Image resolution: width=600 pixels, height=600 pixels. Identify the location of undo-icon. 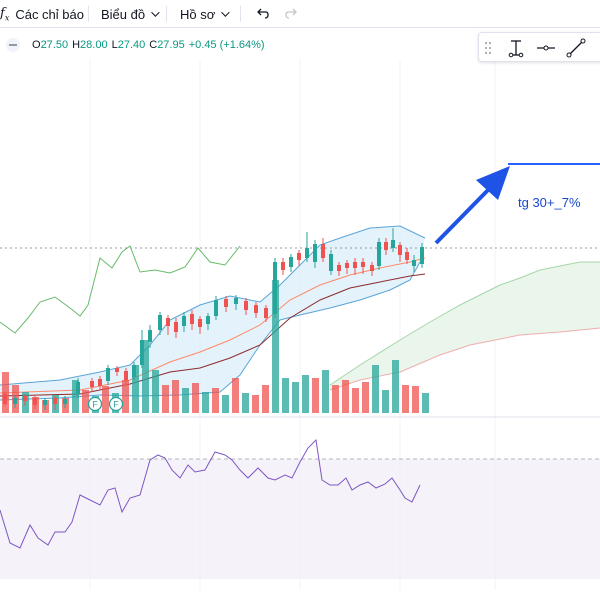
(263, 13).